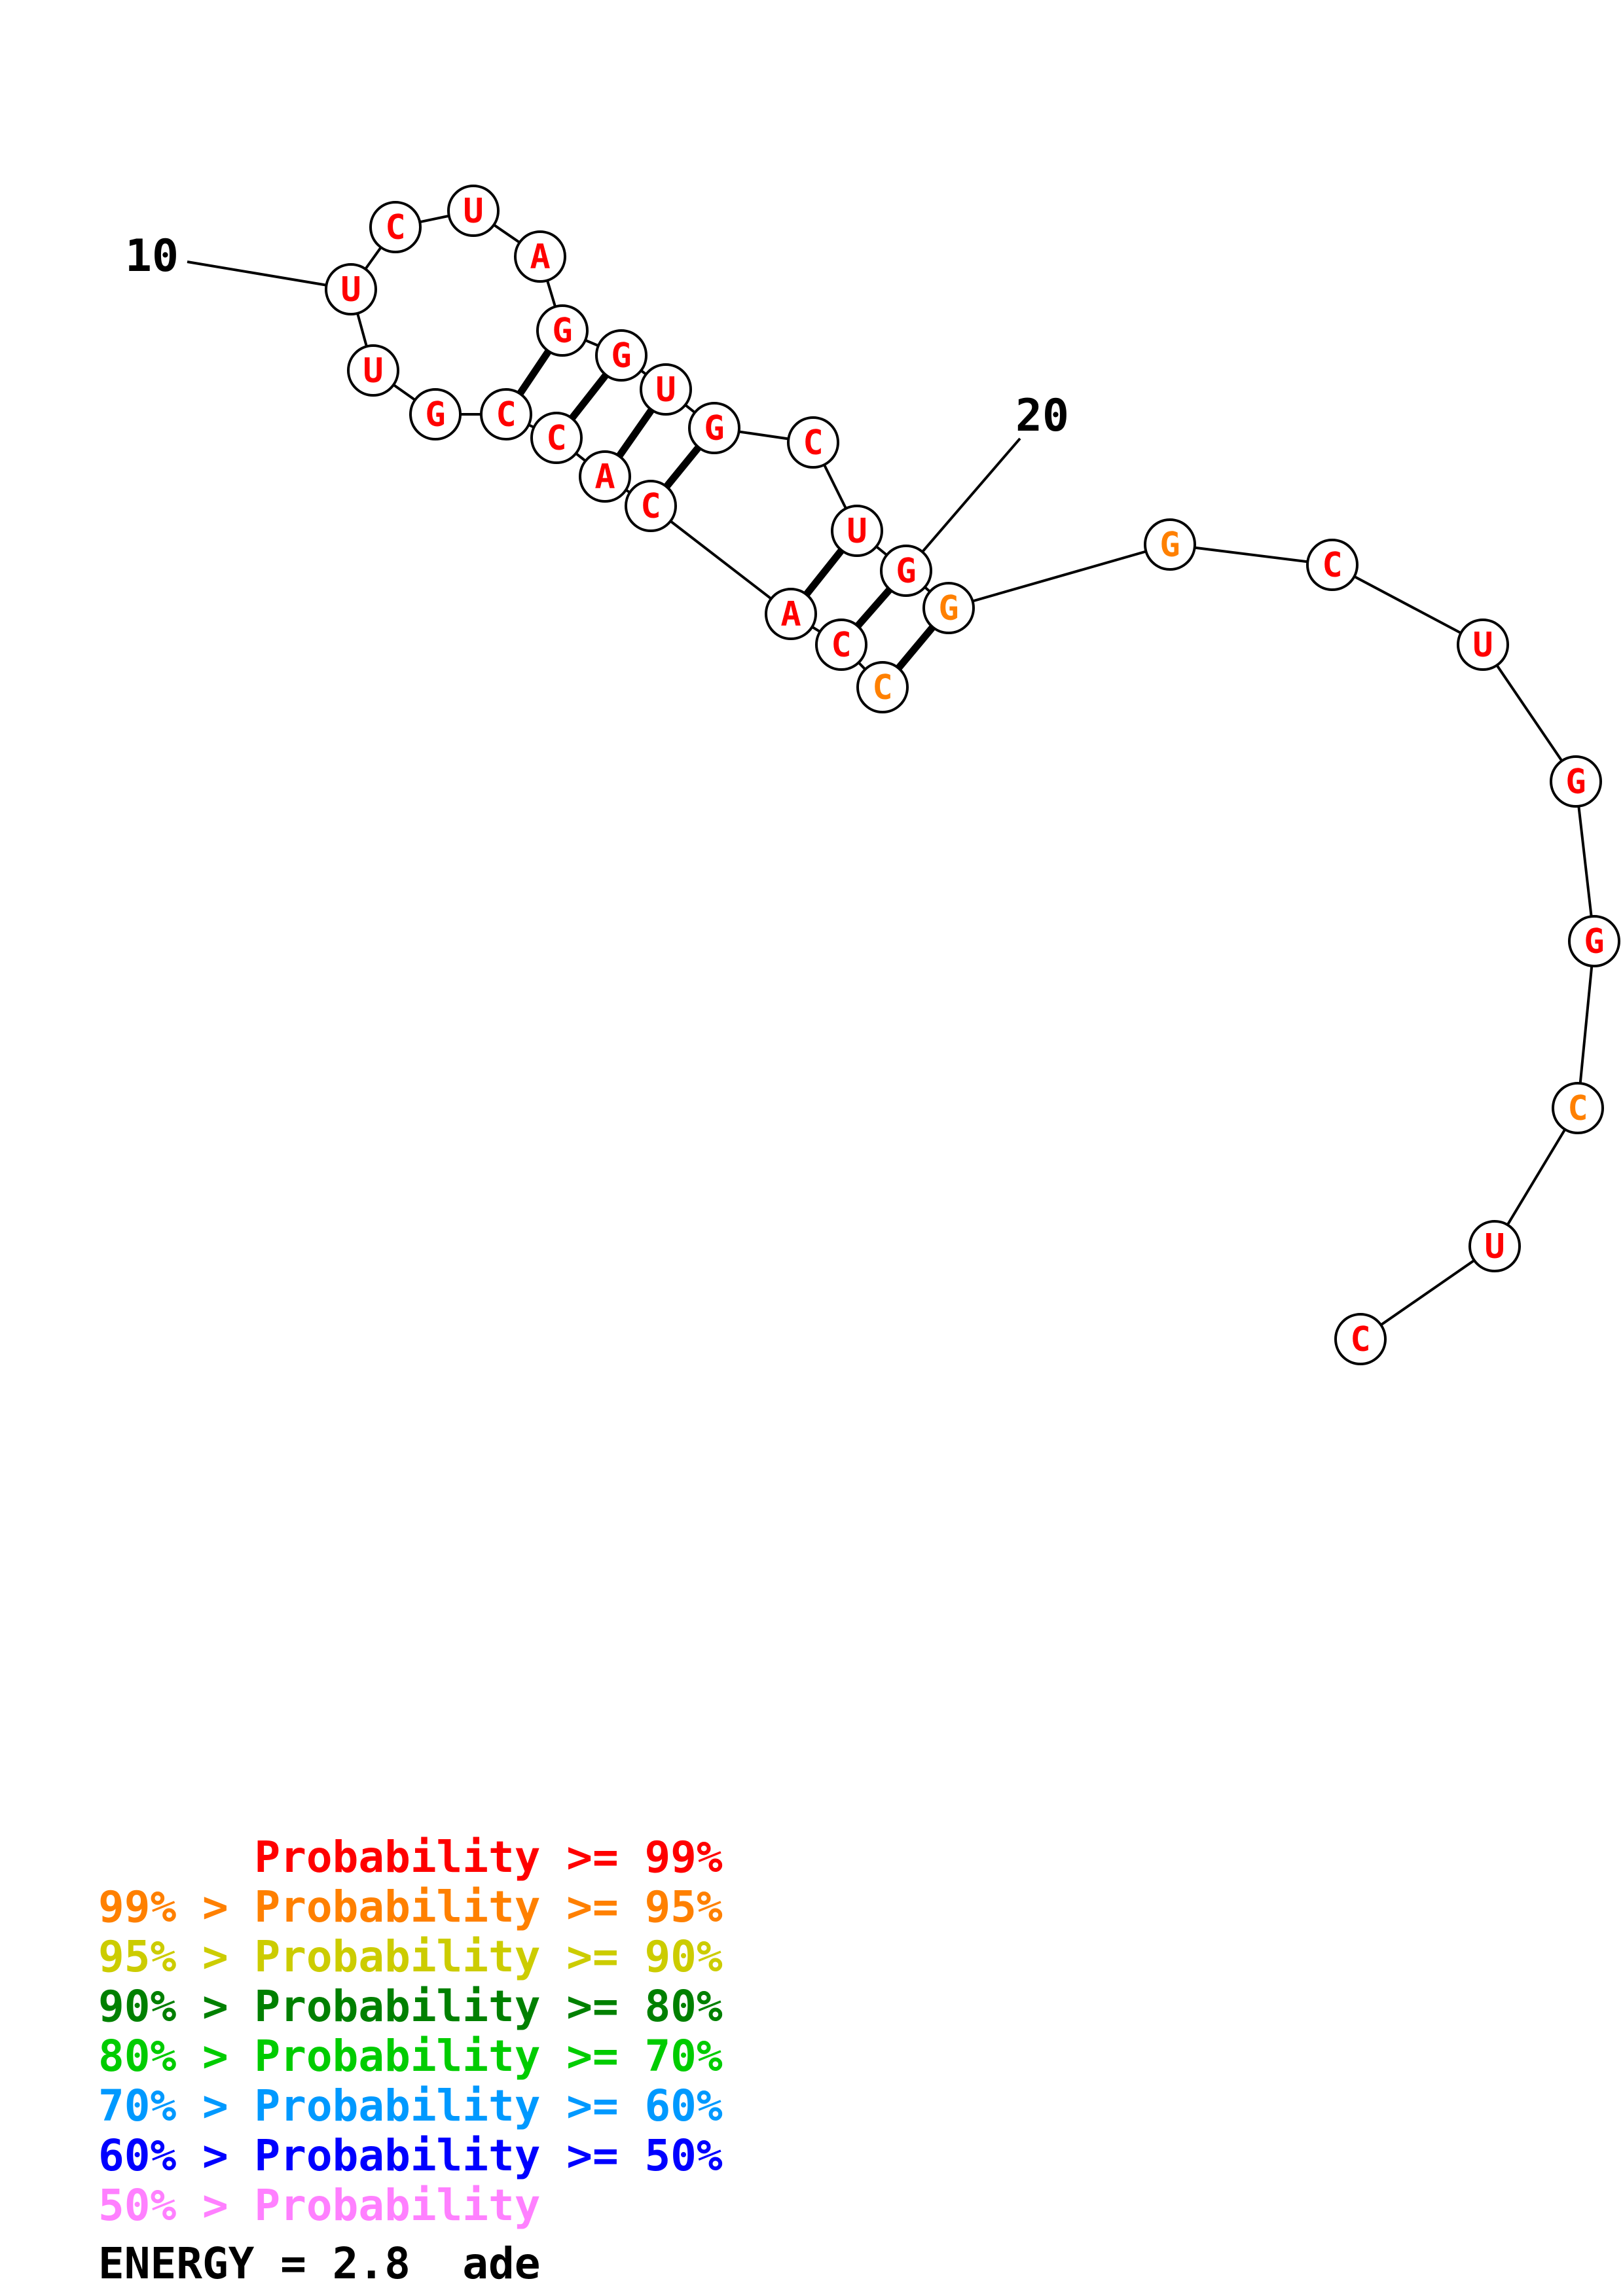 The image size is (1623, 2296). What do you see at coordinates (410, 1956) in the screenshot?
I see `legend-row: 95% > Probability >= 90%` at bounding box center [410, 1956].